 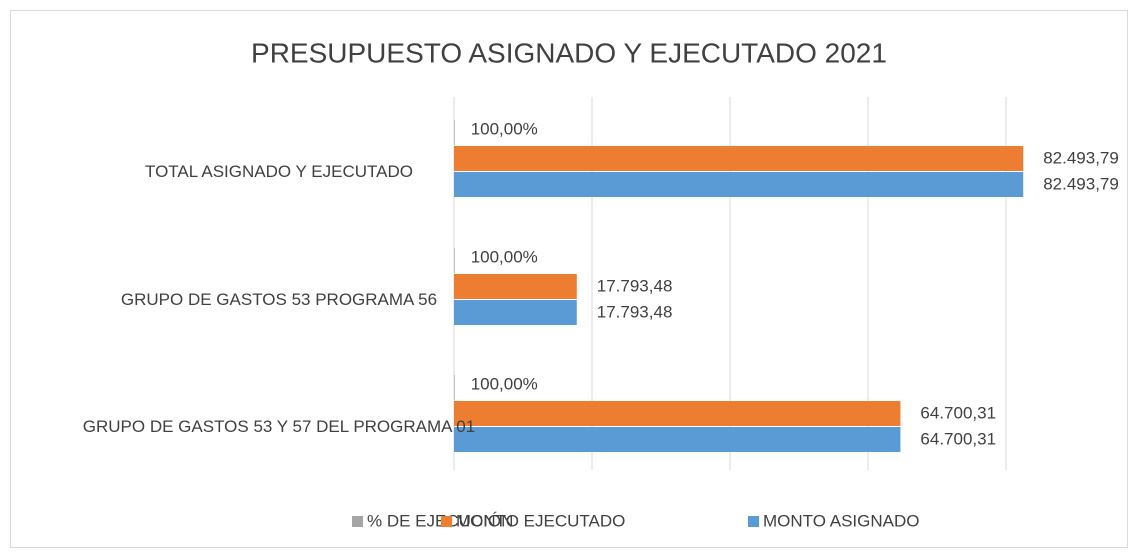 What do you see at coordinates (569, 52) in the screenshot?
I see `chart-title: PRESUPUESTO ASIGNADO Y EJECUTADO 2021` at bounding box center [569, 52].